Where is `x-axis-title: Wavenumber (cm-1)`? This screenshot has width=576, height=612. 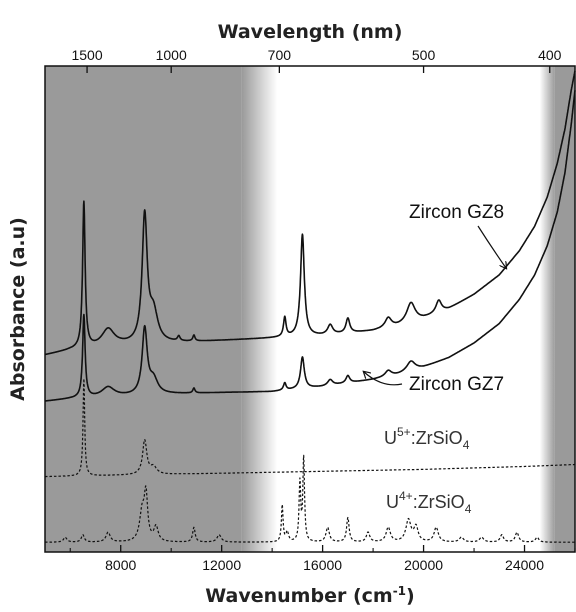
x-axis-title: Wavenumber (cm-1) is located at coordinates (309, 595).